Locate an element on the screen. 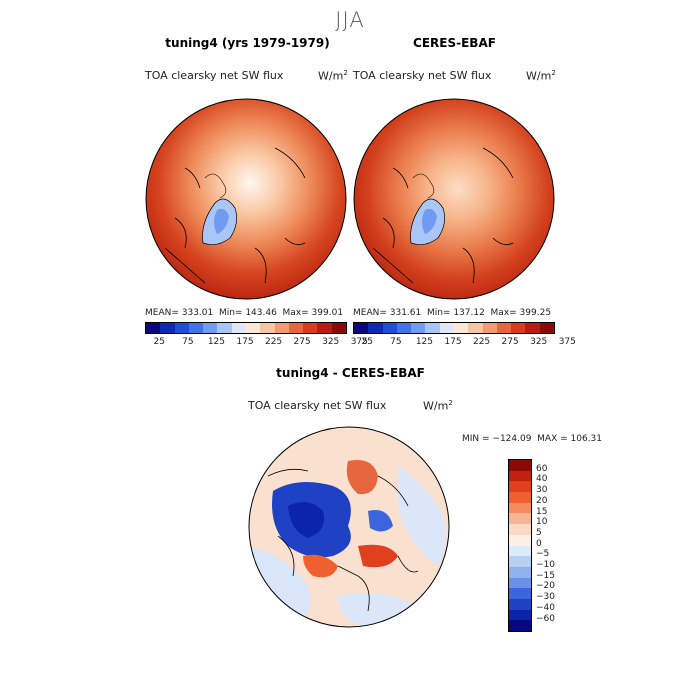 This screenshot has height=700, width=700. colorbar-obs is located at coordinates (454, 328).